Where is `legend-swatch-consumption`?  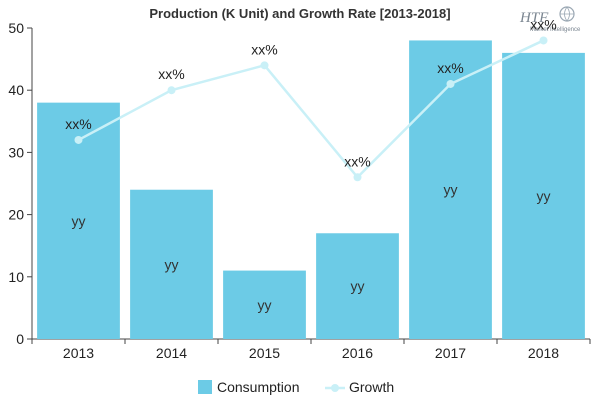 legend-swatch-consumption is located at coordinates (205, 387).